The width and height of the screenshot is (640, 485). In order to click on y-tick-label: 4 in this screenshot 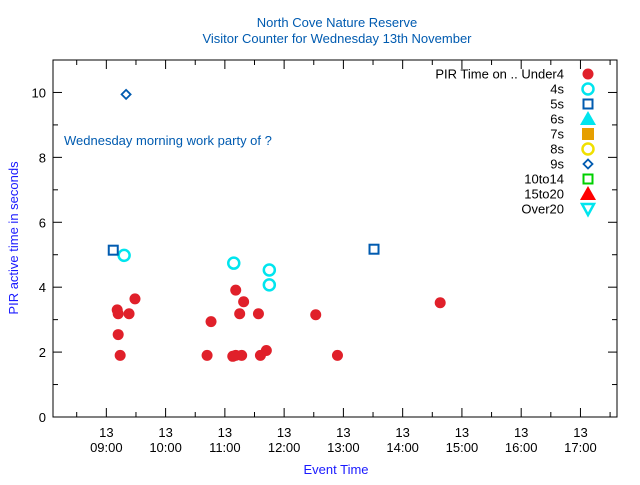, I will do `click(42, 287)`.